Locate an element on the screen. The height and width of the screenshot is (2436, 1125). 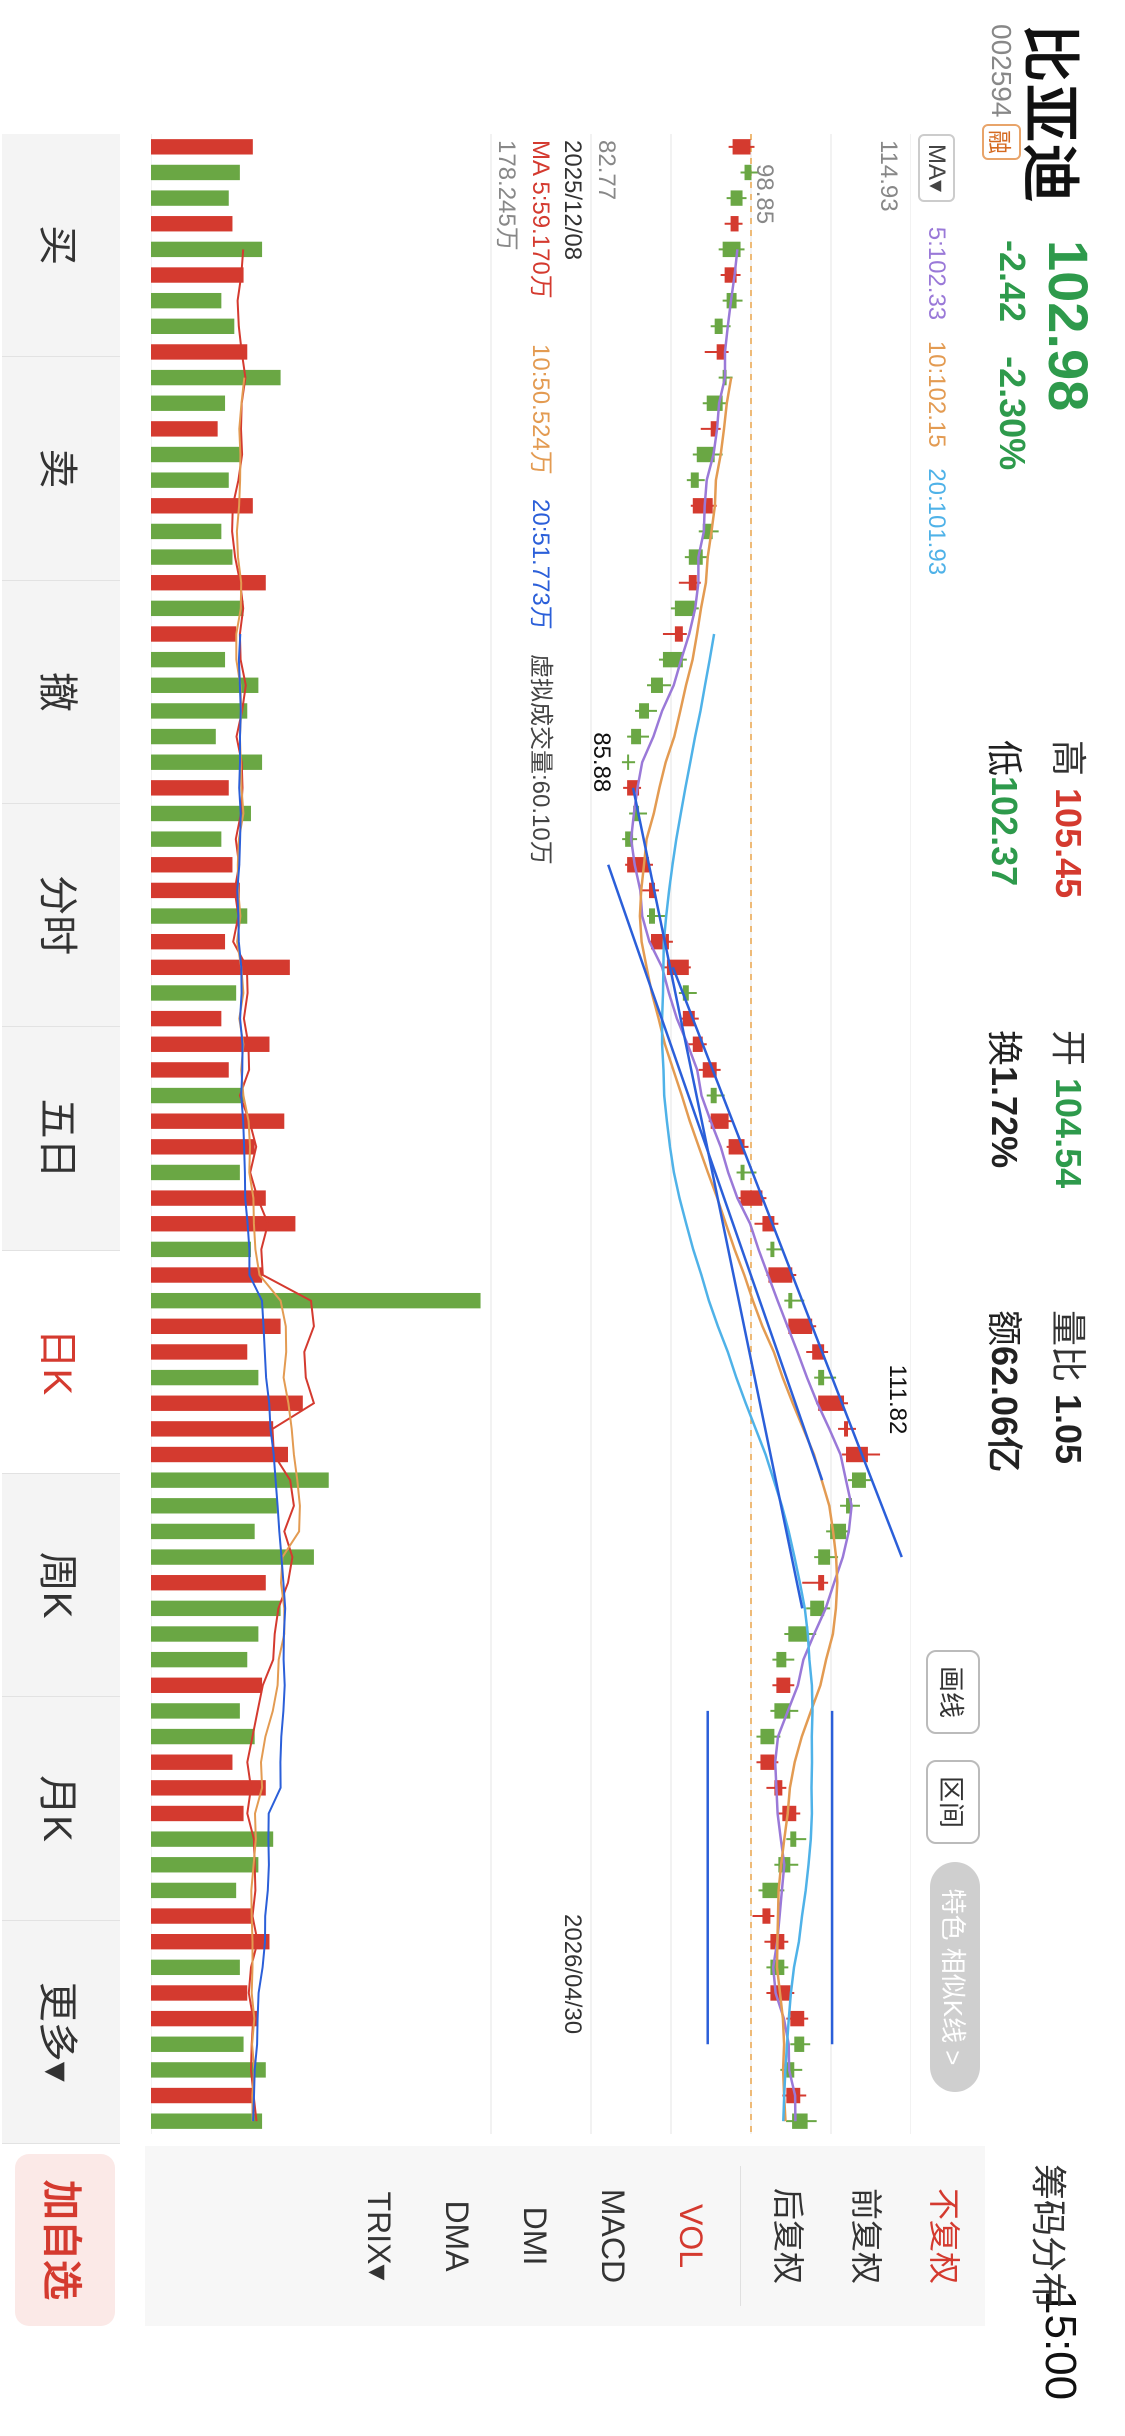
indicator-option-2: DMI is located at coordinates (535, 2236).